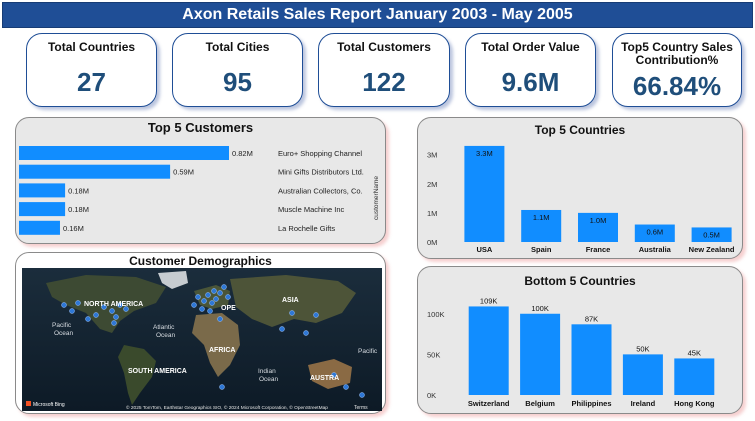  Describe the element at coordinates (324, 378) in the screenshot. I see `map-label-australia: AUSTRA` at that location.